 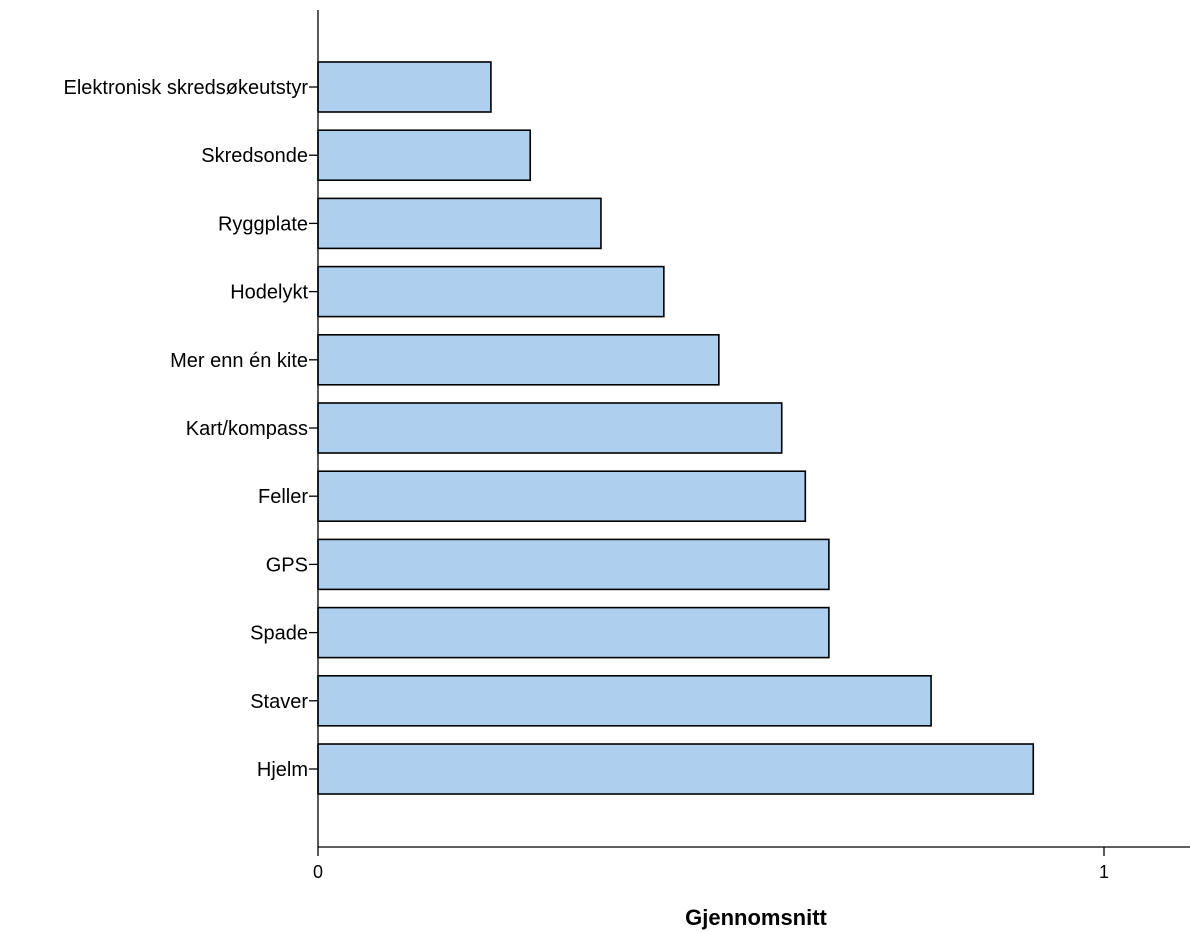 I want to click on category-label: Feller, so click(x=283, y=497).